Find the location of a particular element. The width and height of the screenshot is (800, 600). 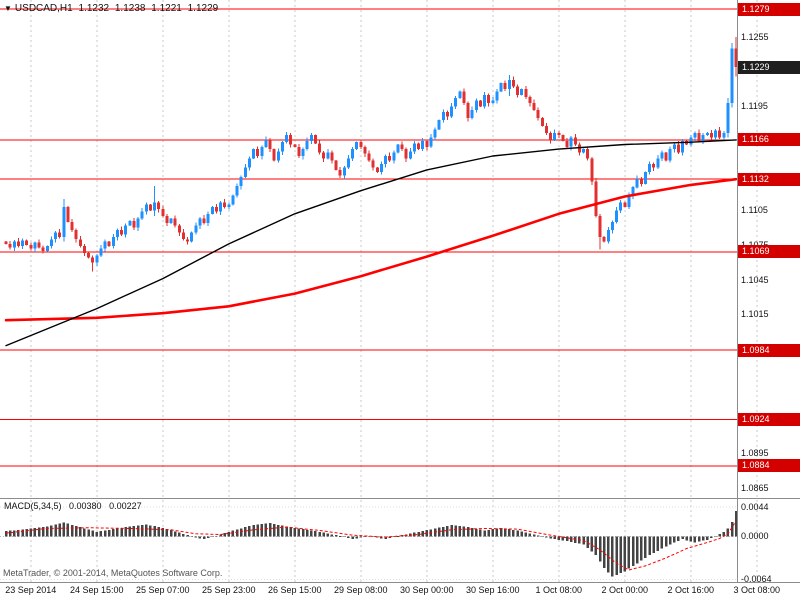

indicator-signal-value: 0.00227 is located at coordinates (125, 506).